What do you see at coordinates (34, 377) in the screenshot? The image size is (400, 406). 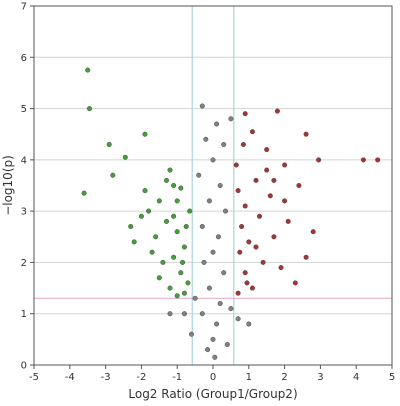 I see `x-tick-label: -5` at bounding box center [34, 377].